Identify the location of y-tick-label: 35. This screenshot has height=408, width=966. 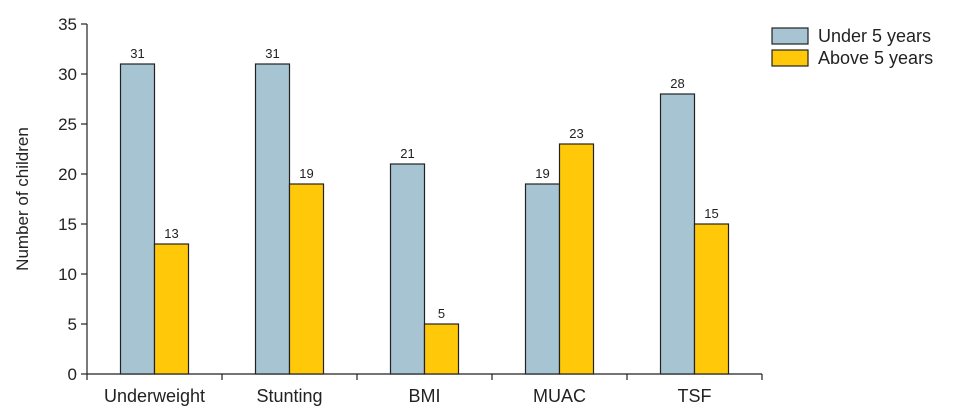
(67, 24).